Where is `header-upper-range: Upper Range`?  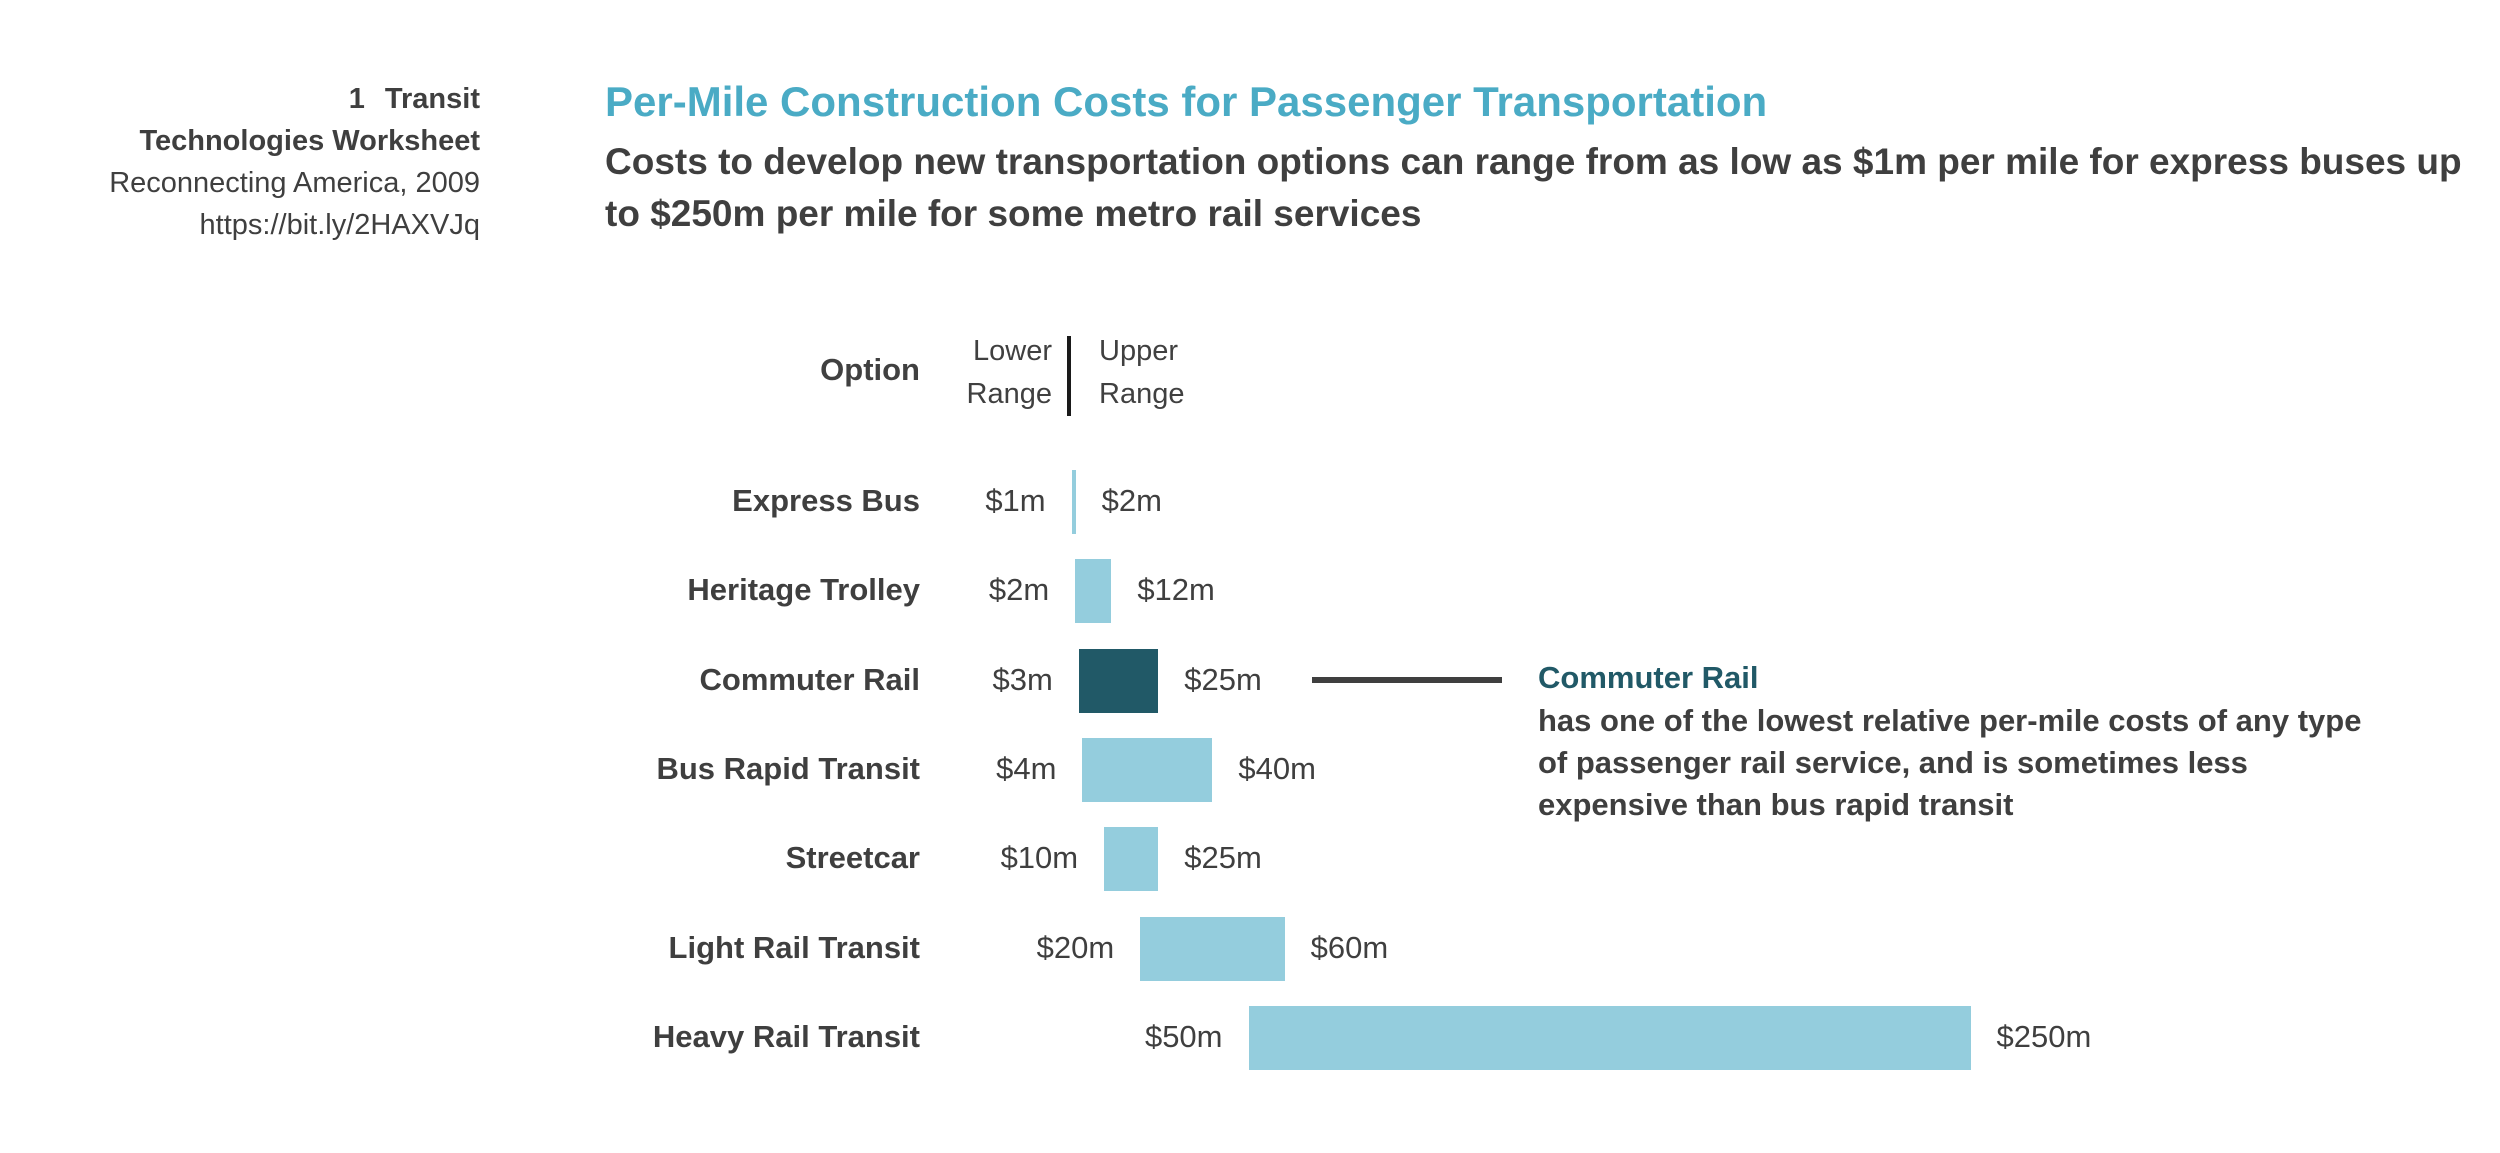 header-upper-range: Upper Range is located at coordinates (1142, 372).